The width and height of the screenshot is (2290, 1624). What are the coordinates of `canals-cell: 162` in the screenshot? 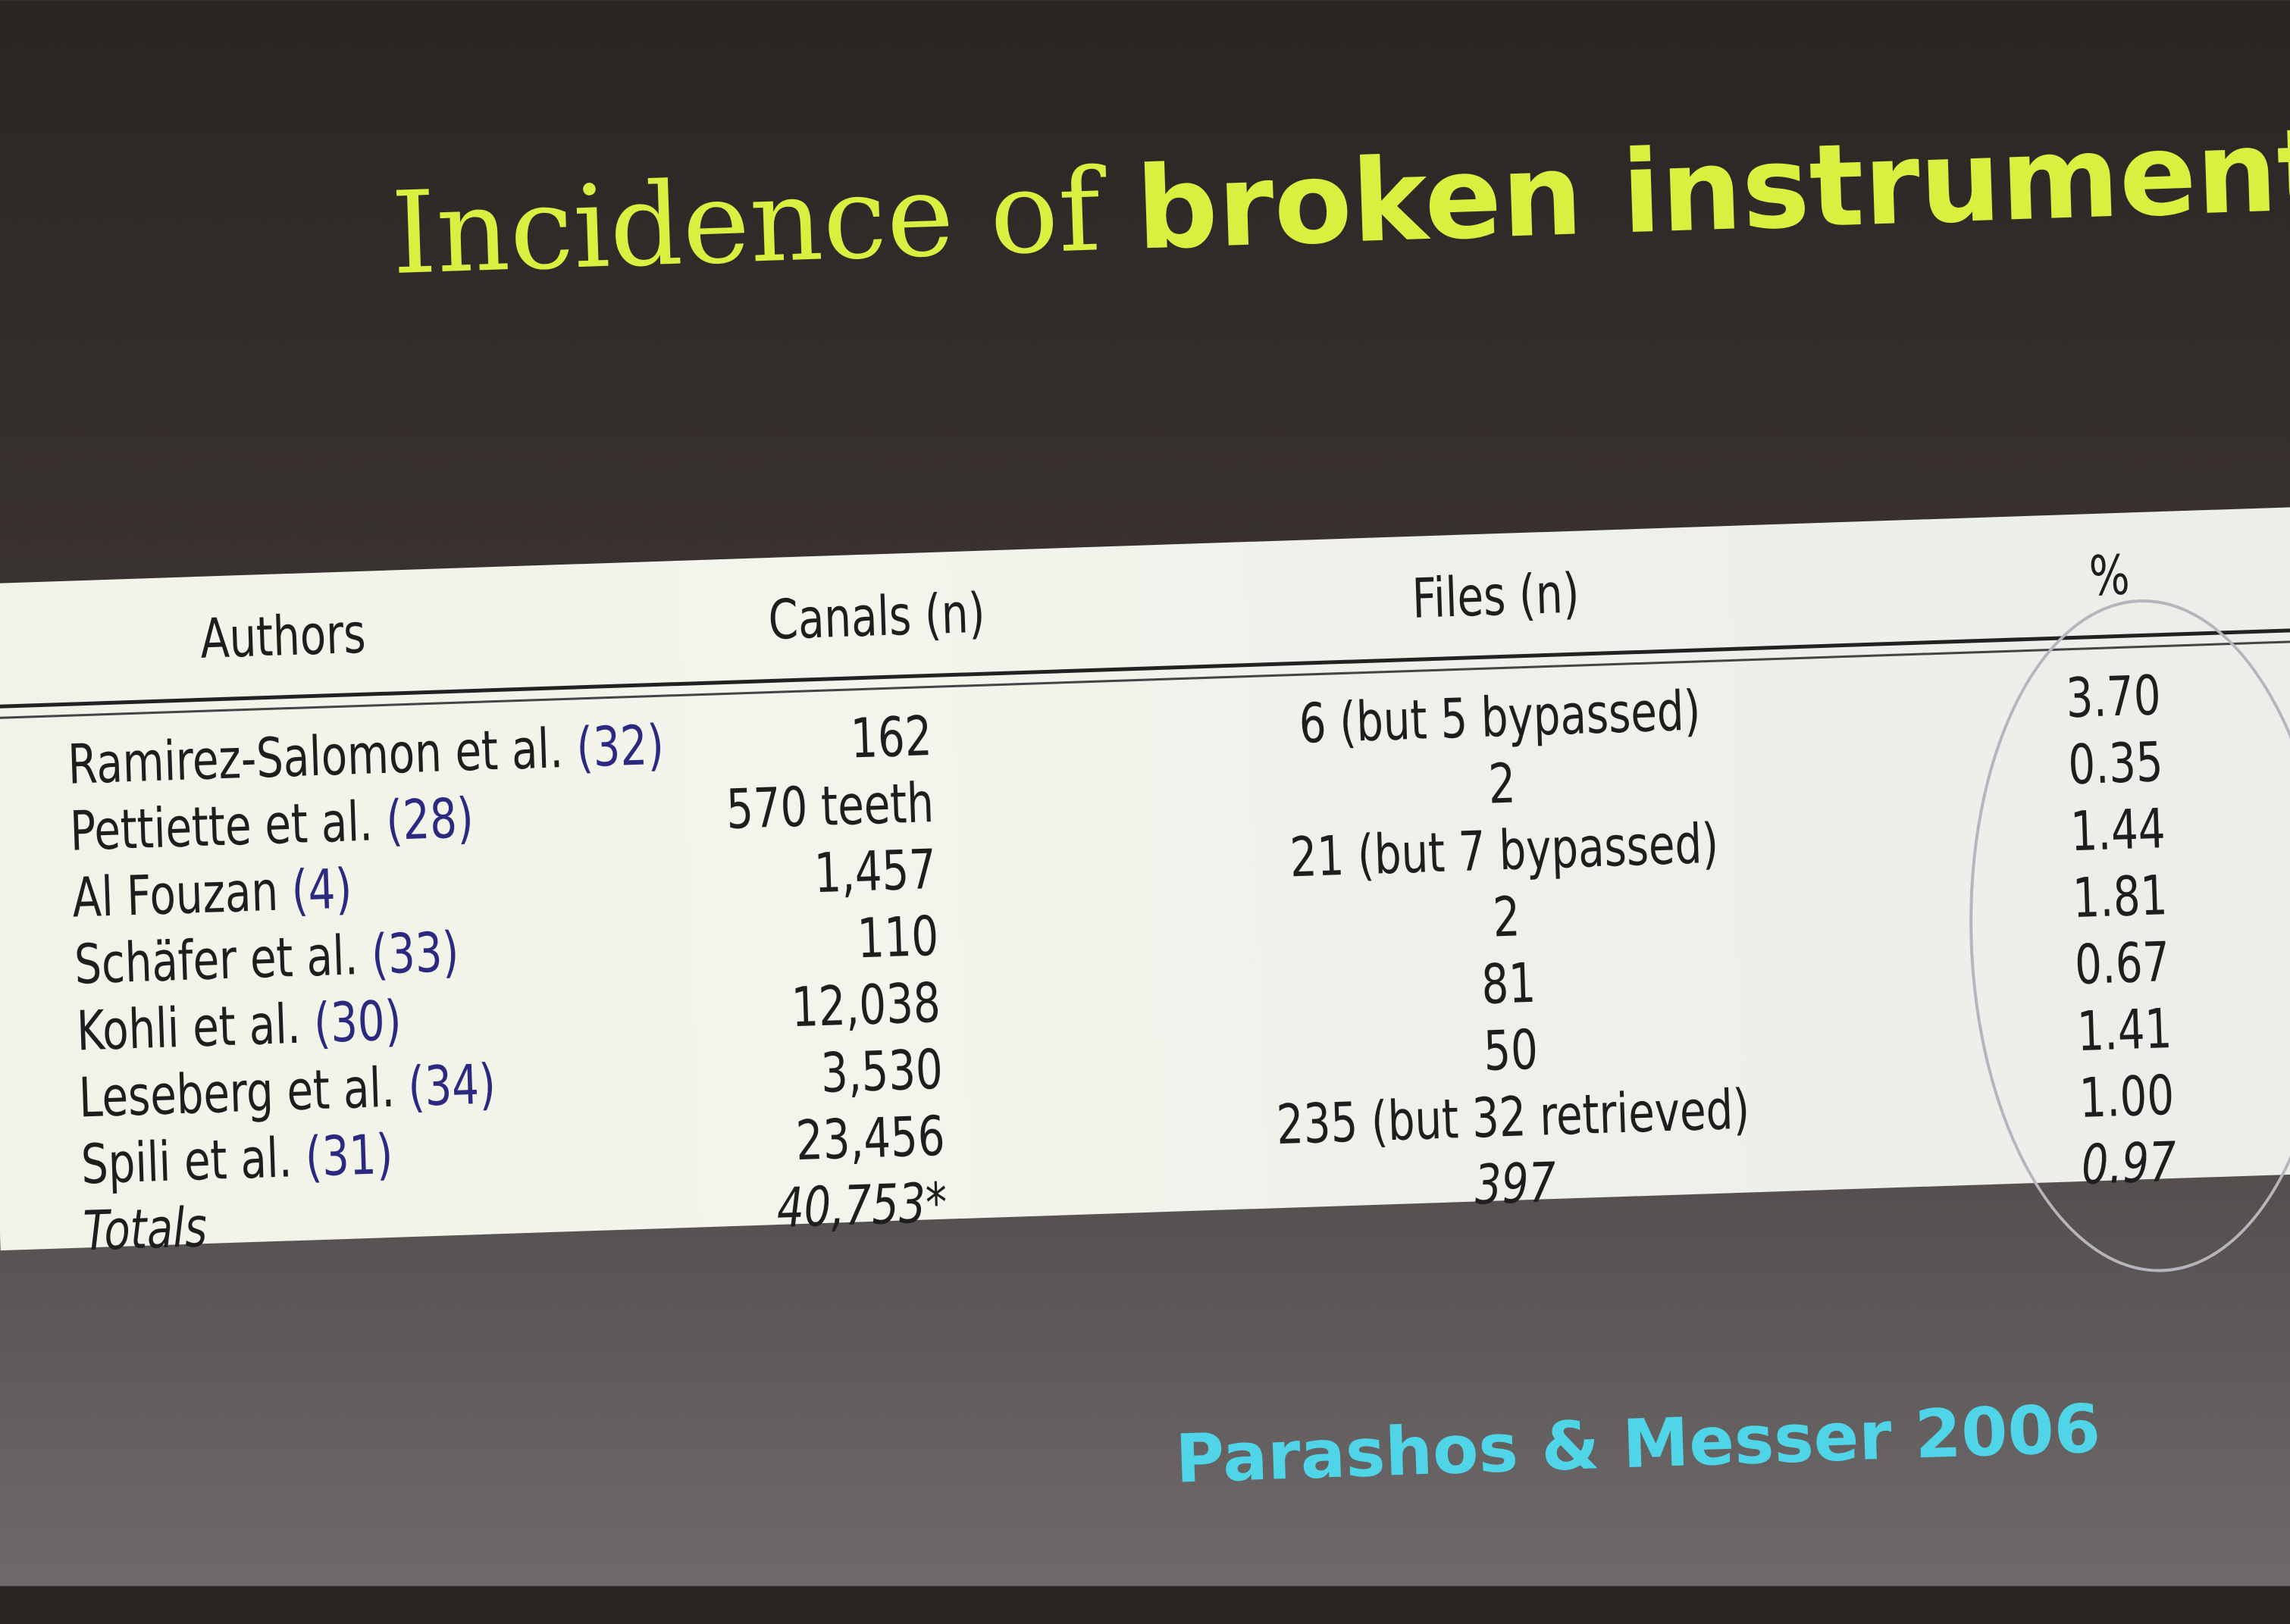 It's located at (891, 737).